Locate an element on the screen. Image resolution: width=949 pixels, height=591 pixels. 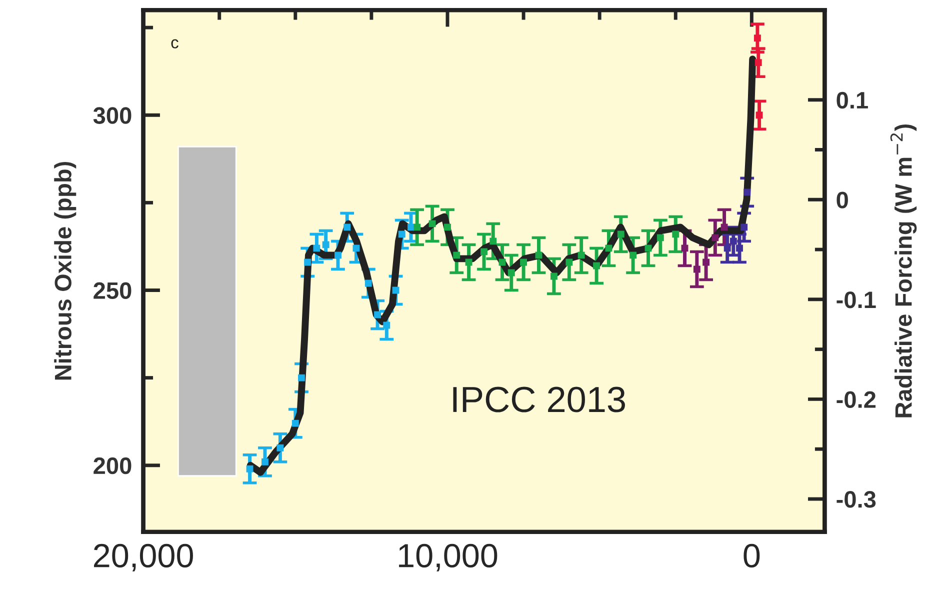
y2-tick-label: 0.1 is located at coordinates (852, 100).